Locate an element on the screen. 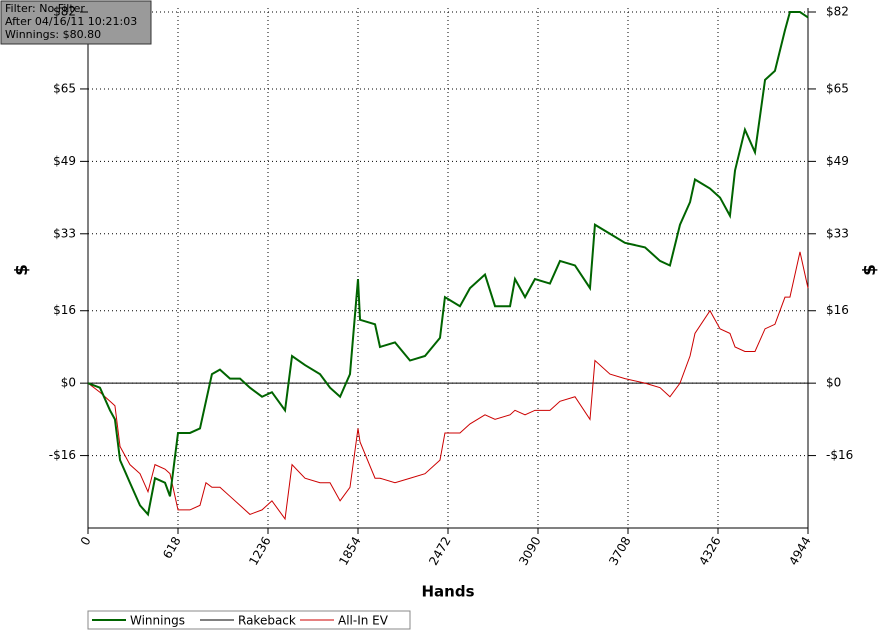 This screenshot has width=886, height=636. x-label: Hands is located at coordinates (447, 592).